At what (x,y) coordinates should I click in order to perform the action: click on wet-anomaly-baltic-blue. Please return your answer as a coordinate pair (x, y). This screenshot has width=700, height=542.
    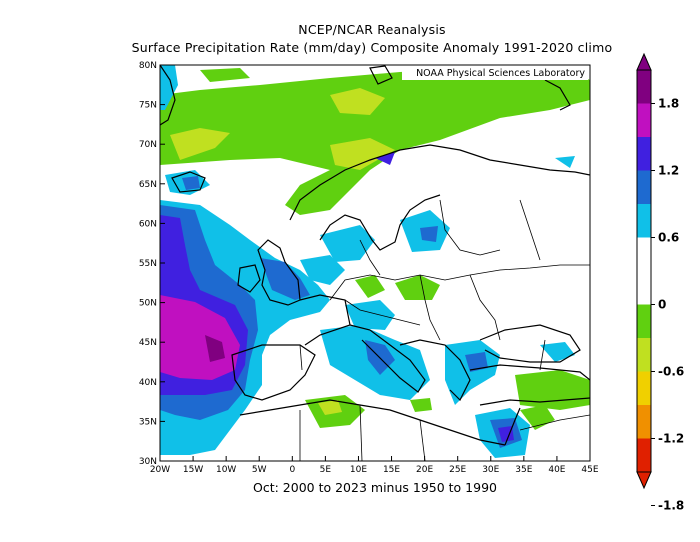
    Looking at the image, I should click on (429, 234).